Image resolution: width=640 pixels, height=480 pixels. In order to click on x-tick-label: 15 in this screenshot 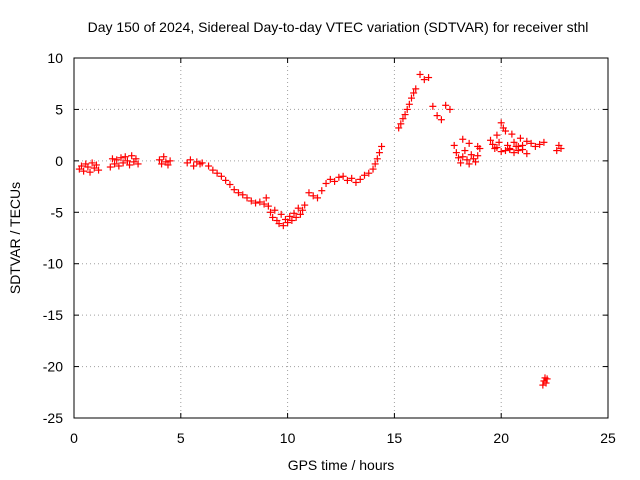, I will do `click(395, 438)`.